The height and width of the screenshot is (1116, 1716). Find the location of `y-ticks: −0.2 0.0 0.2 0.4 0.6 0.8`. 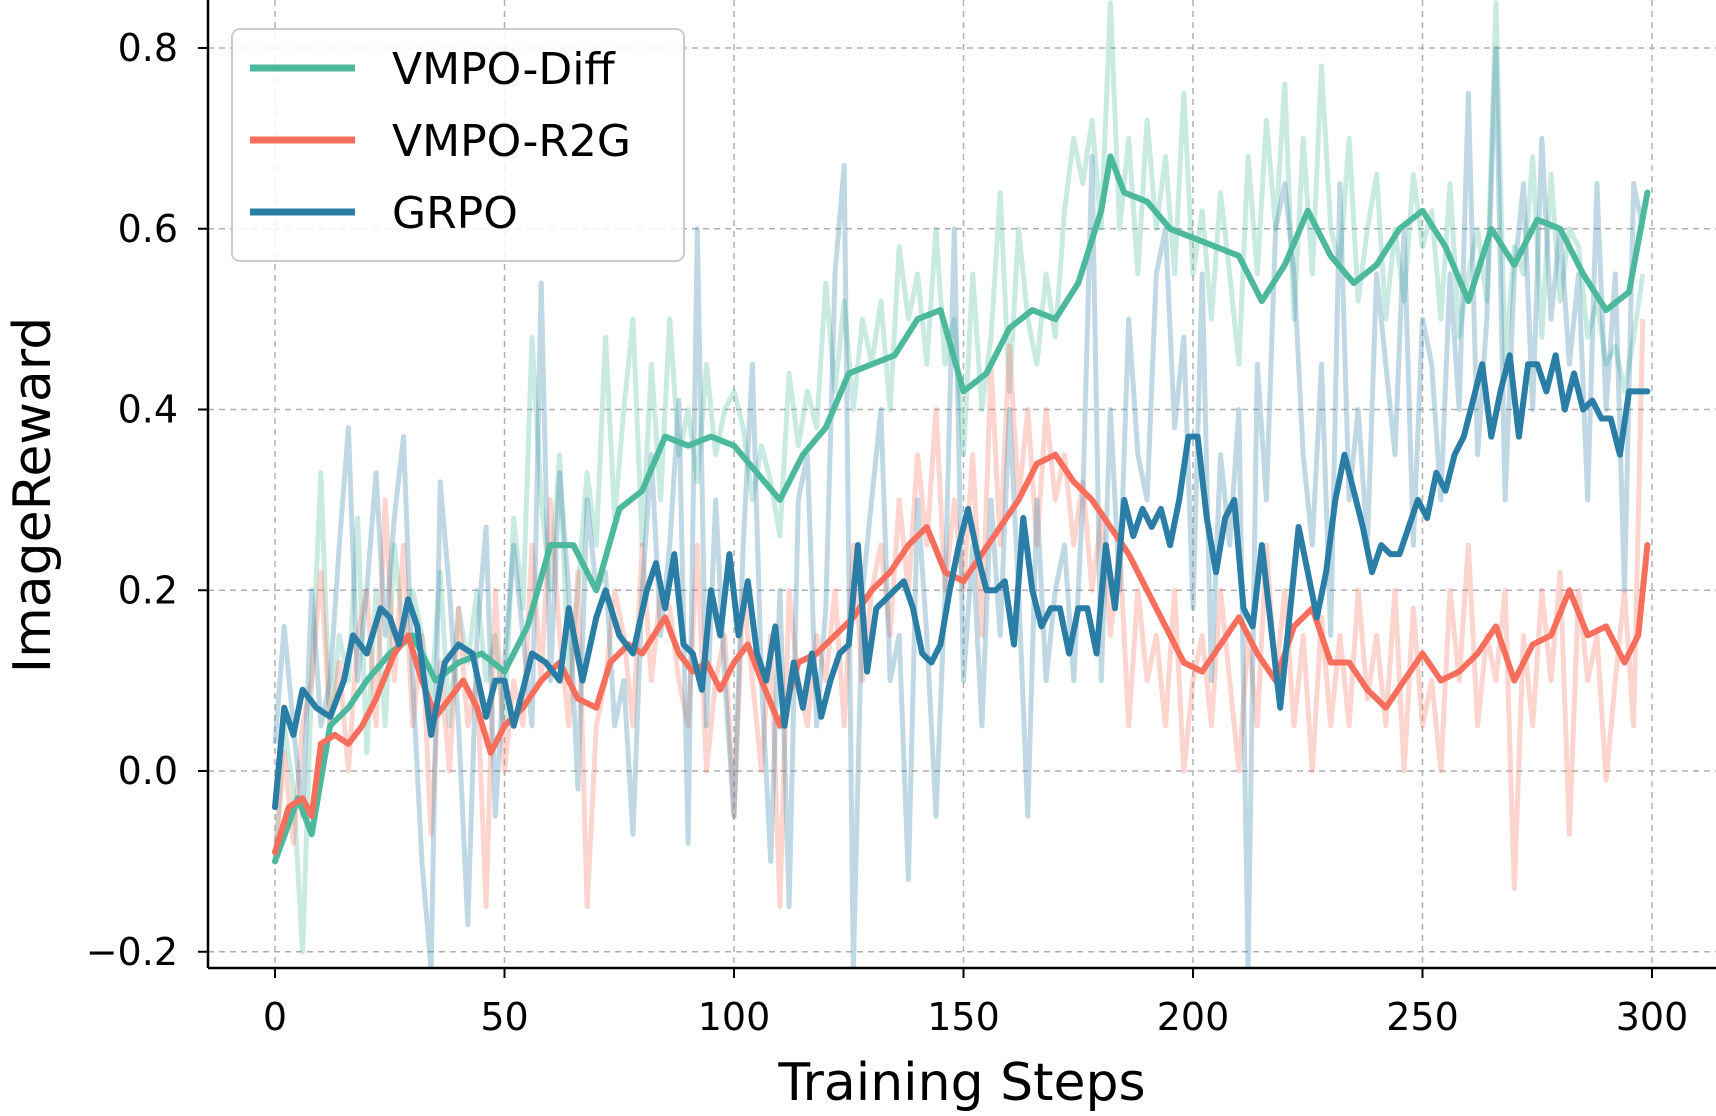

y-ticks: −0.2 0.0 0.2 0.4 0.6 0.8 is located at coordinates (147, 500).